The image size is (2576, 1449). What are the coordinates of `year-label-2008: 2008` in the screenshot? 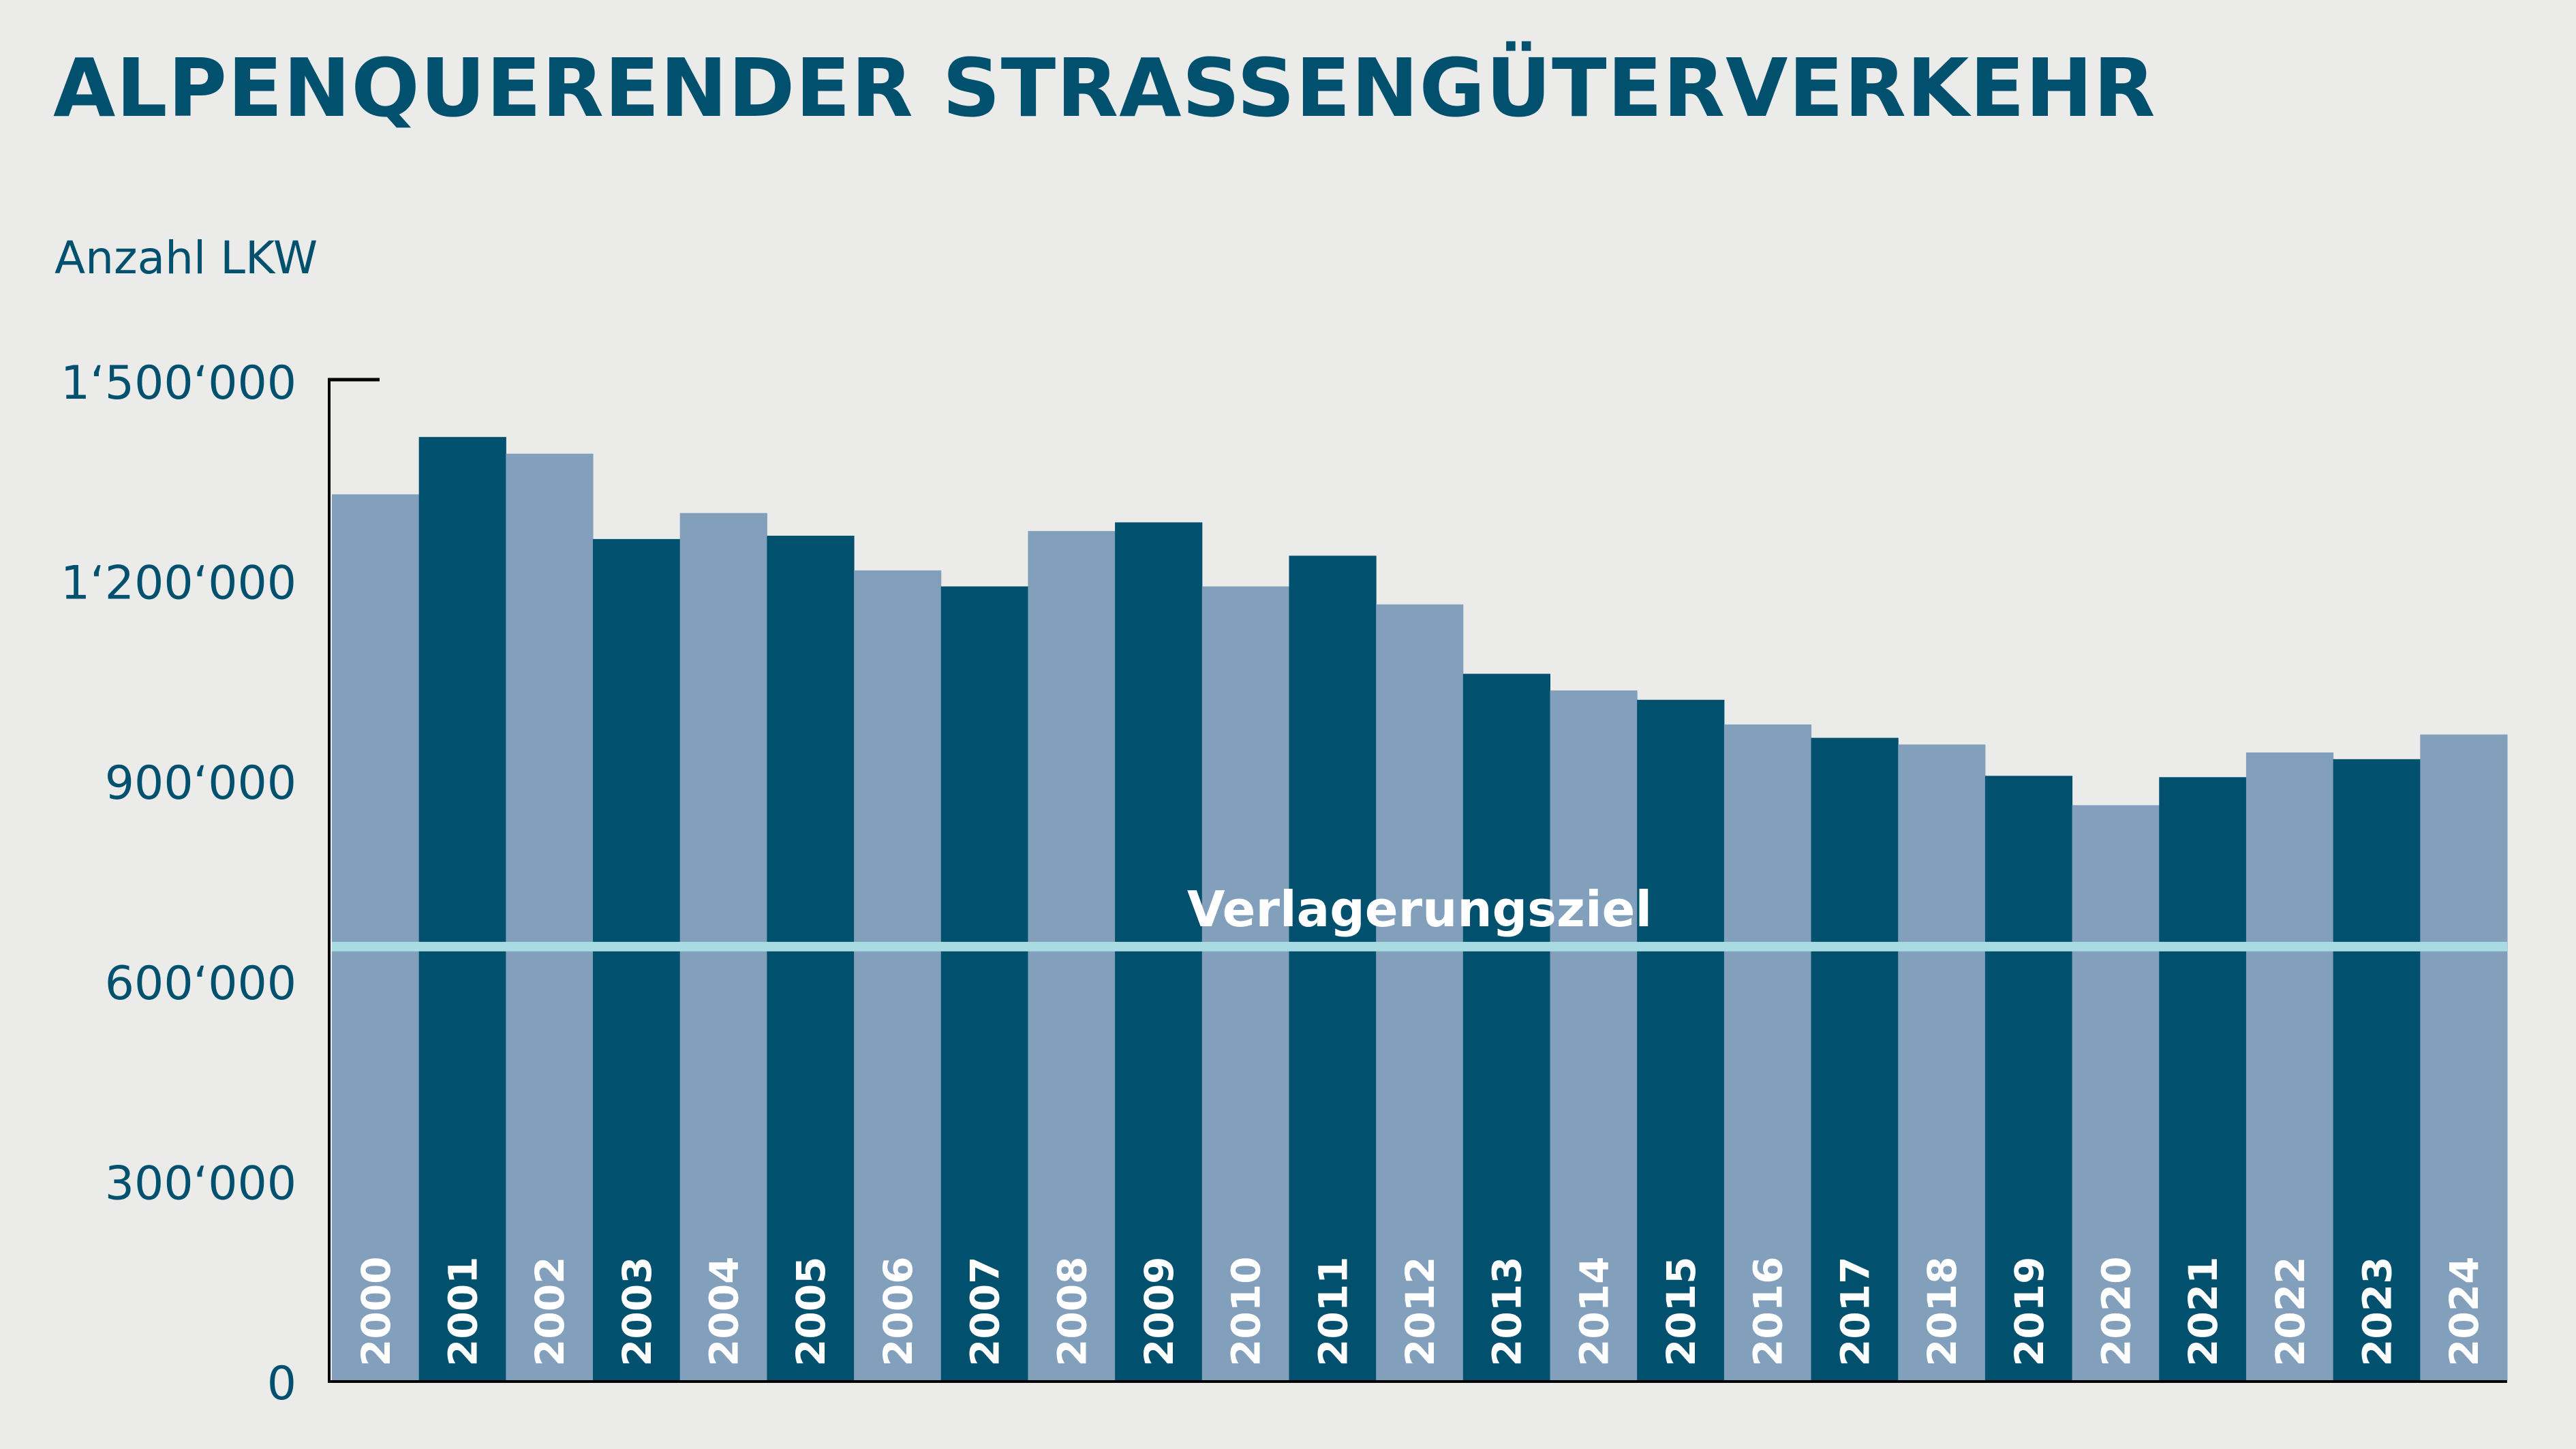 It's located at (1072, 1312).